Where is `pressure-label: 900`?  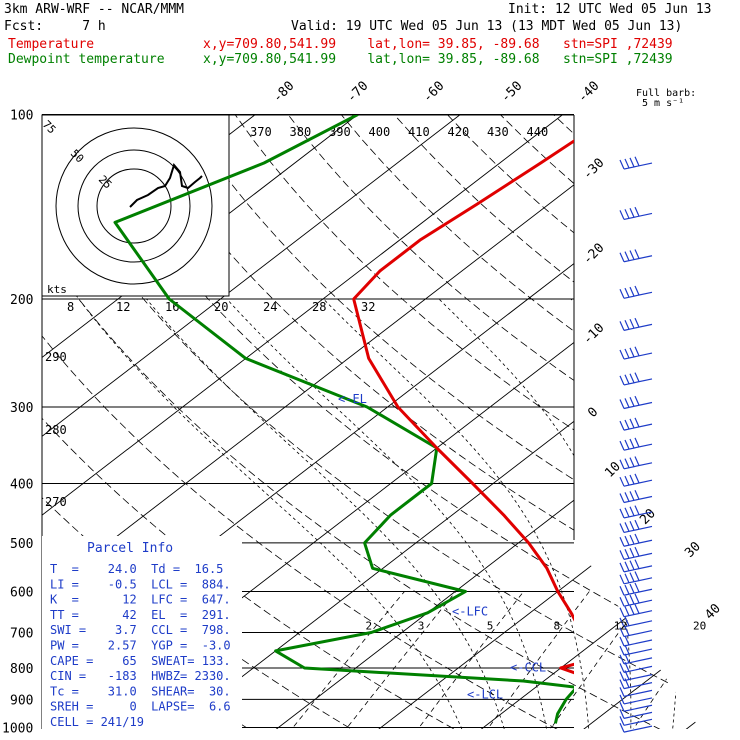 pressure-label: 900 is located at coordinates (21, 700).